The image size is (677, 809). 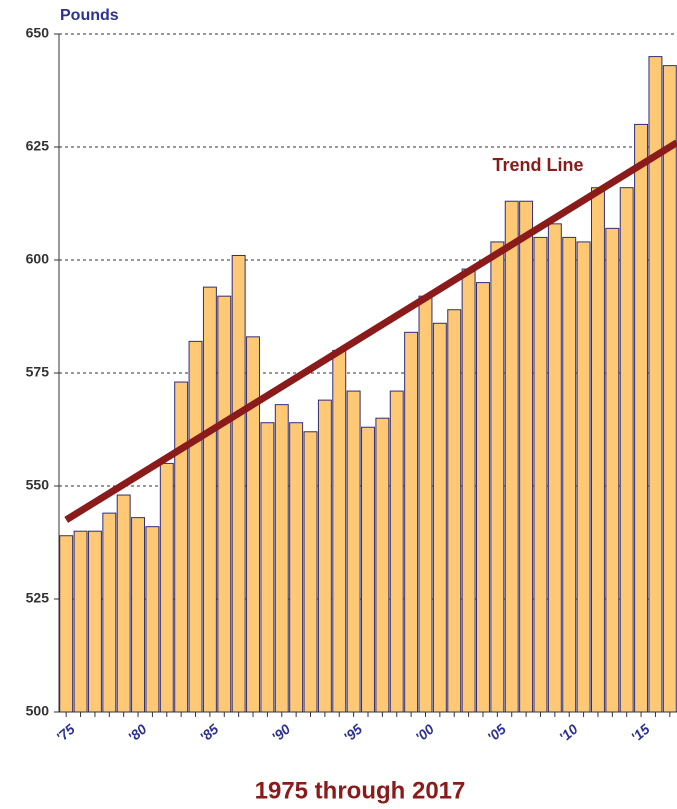 I want to click on y-tick-label: 600, so click(x=38, y=259).